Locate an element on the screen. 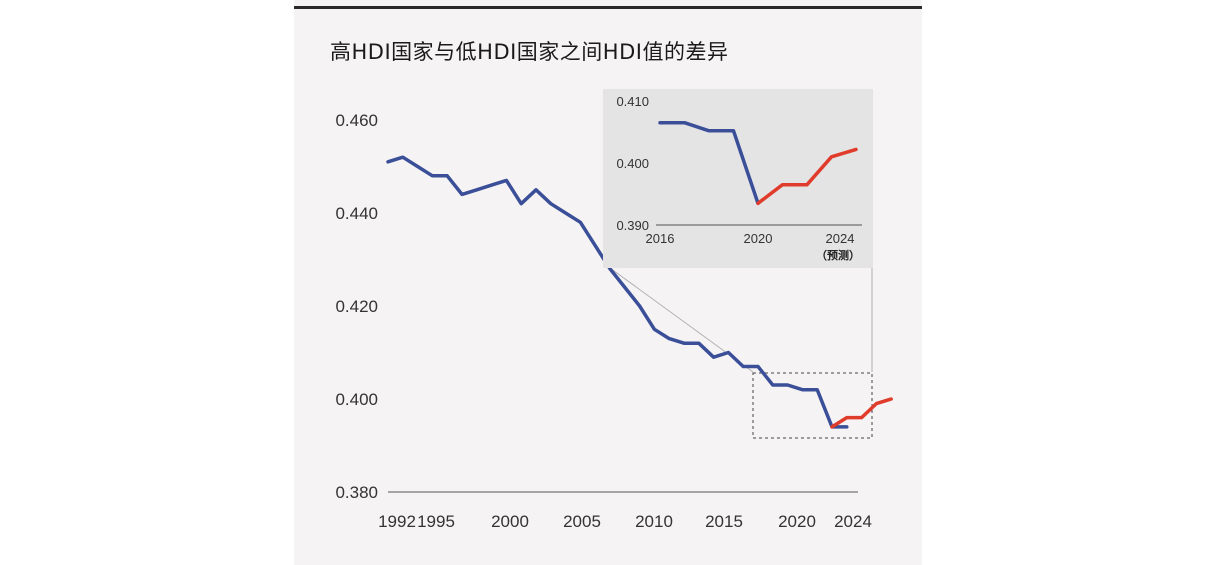 The height and width of the screenshot is (565, 1213). x-tick-label: 1995 is located at coordinates (436, 521).